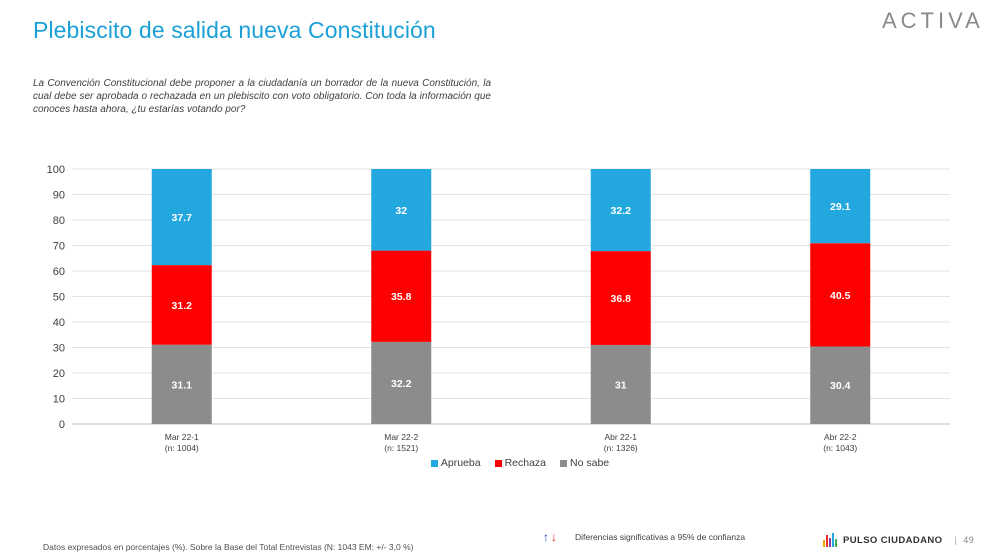  I want to click on y-tick-label: 80, so click(59, 221).